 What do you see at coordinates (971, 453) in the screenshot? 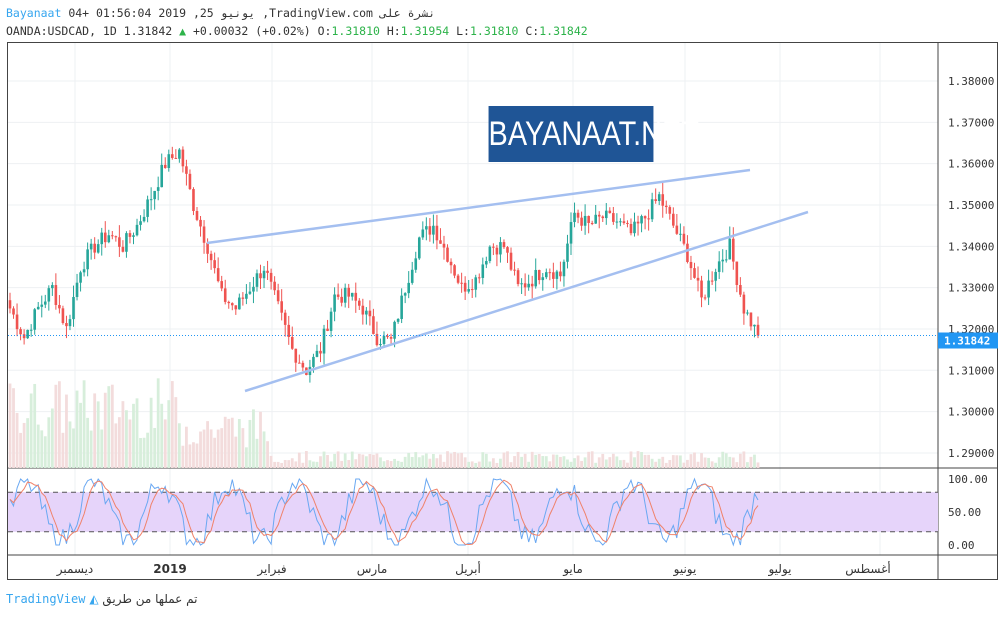
I see `price-tick-label: 1.29000` at bounding box center [971, 453].